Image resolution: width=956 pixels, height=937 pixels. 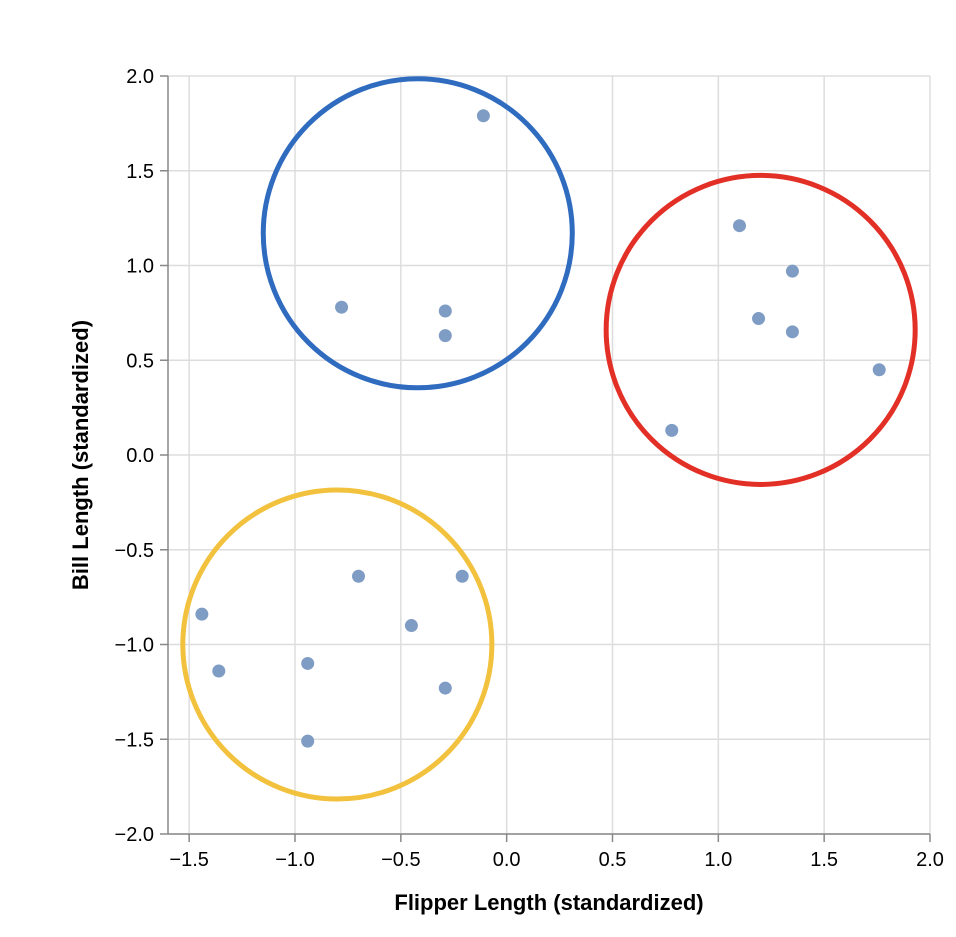 I want to click on yellow-cluster-circle, so click(x=337, y=644).